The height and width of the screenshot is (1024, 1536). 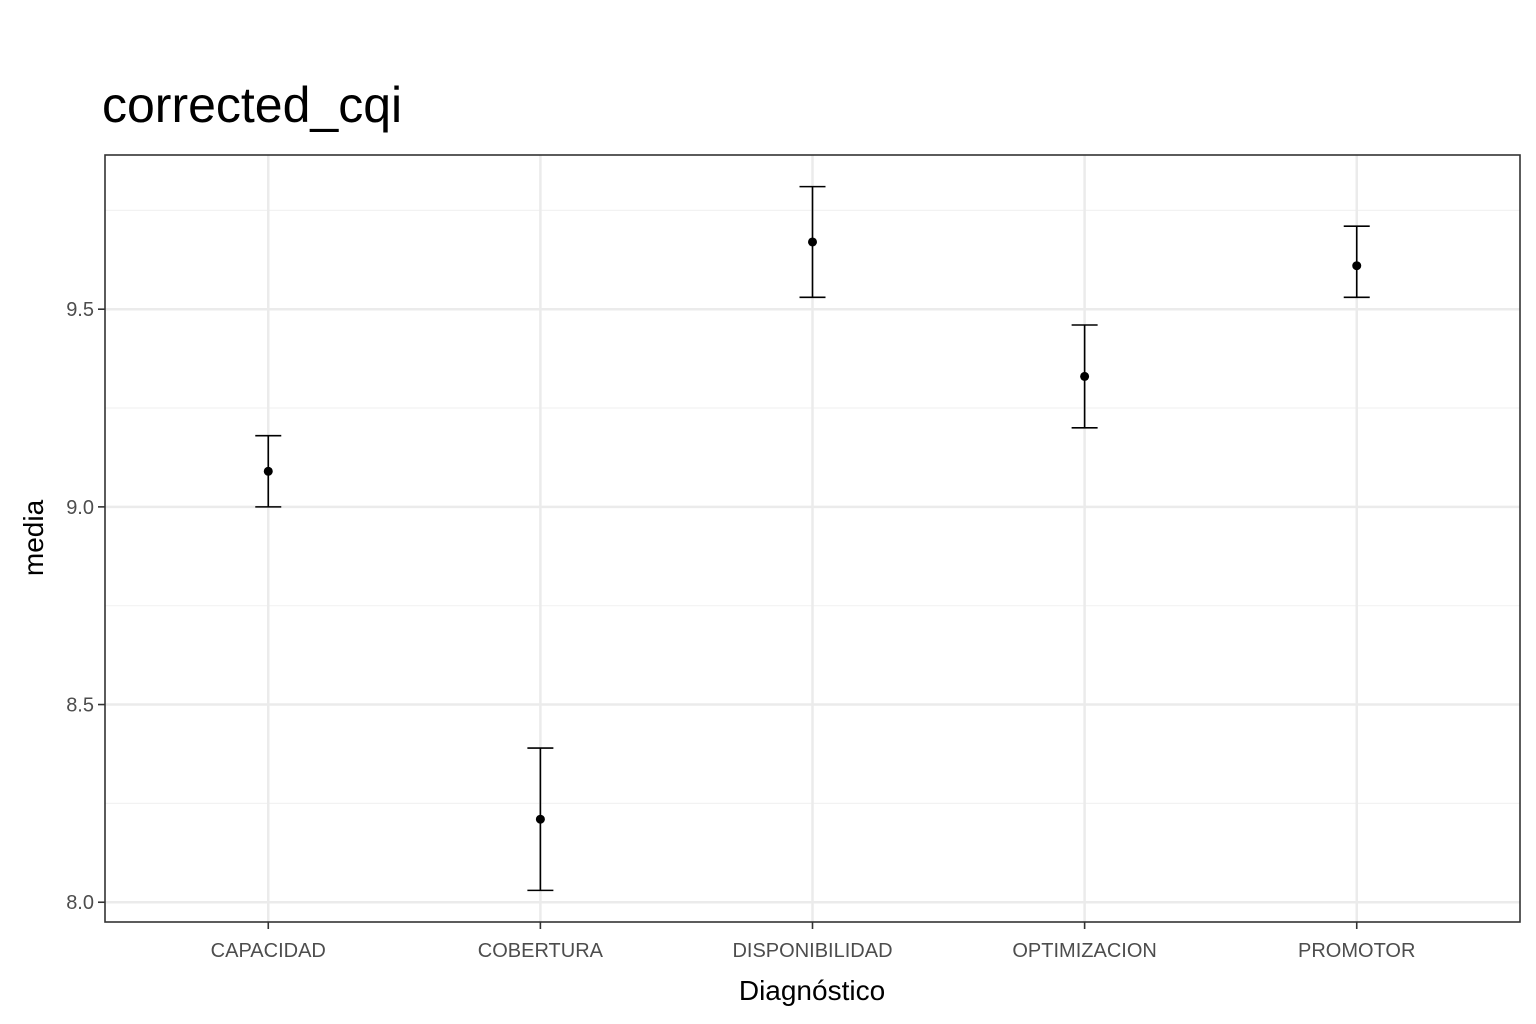 I want to click on x-tick-label-3: OPTIMIZACION, so click(x=1084, y=951).